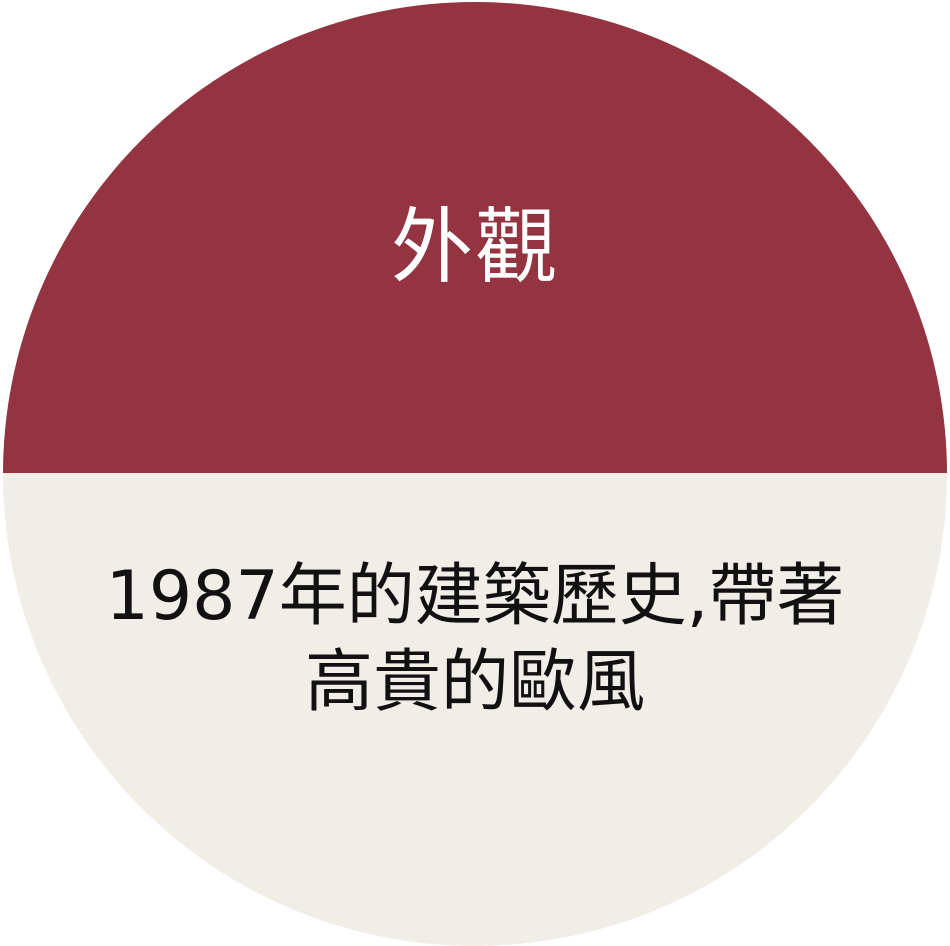  Describe the element at coordinates (474, 682) in the screenshot. I see `badge-description-line-2: 高貴的歐風` at that location.